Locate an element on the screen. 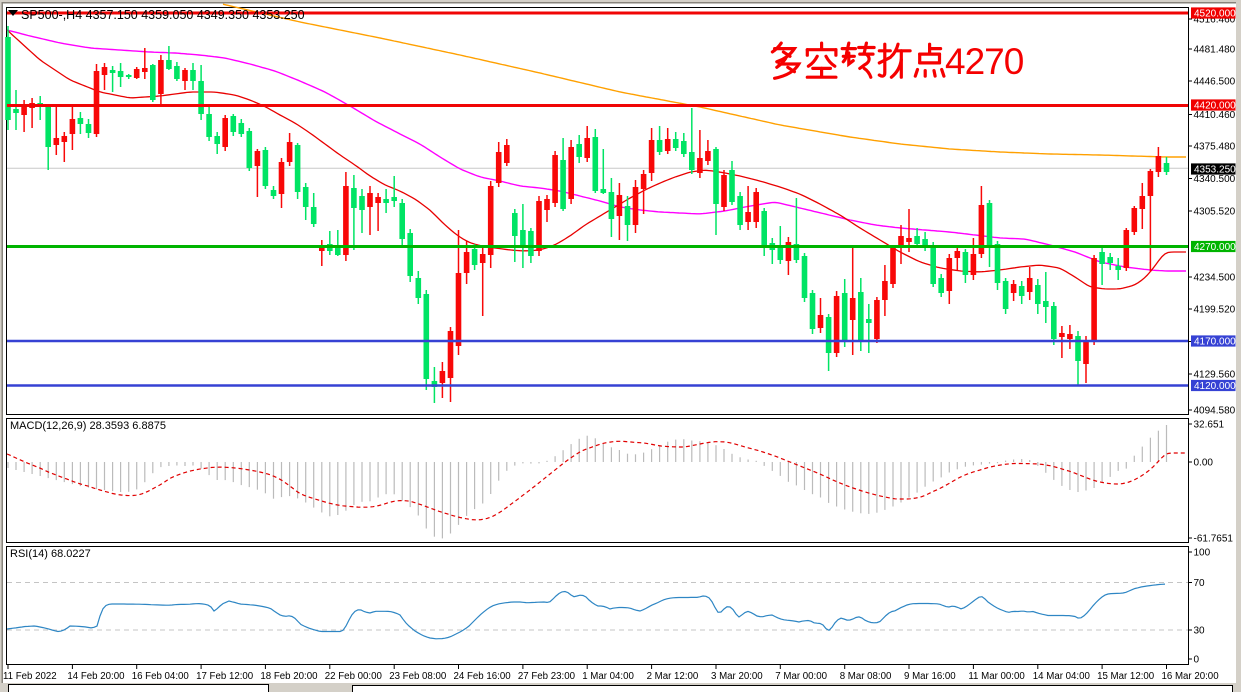  svg-text: 4270.000 is located at coordinates (1215, 247).